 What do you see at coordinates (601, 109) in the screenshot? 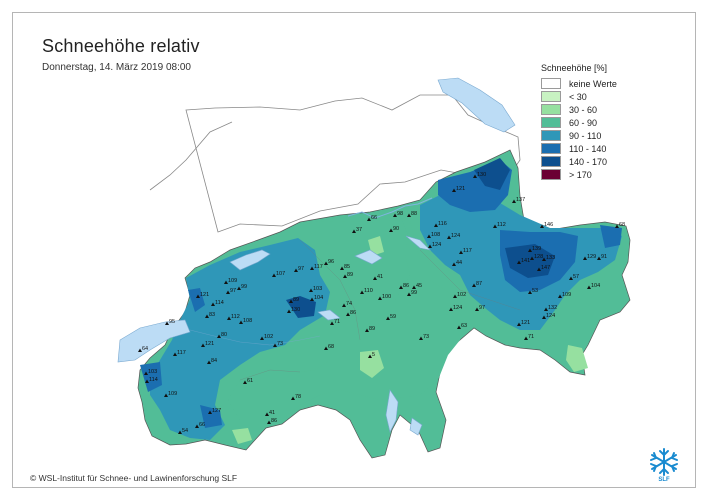
I see `legend-row: 30 - 60` at bounding box center [601, 109].